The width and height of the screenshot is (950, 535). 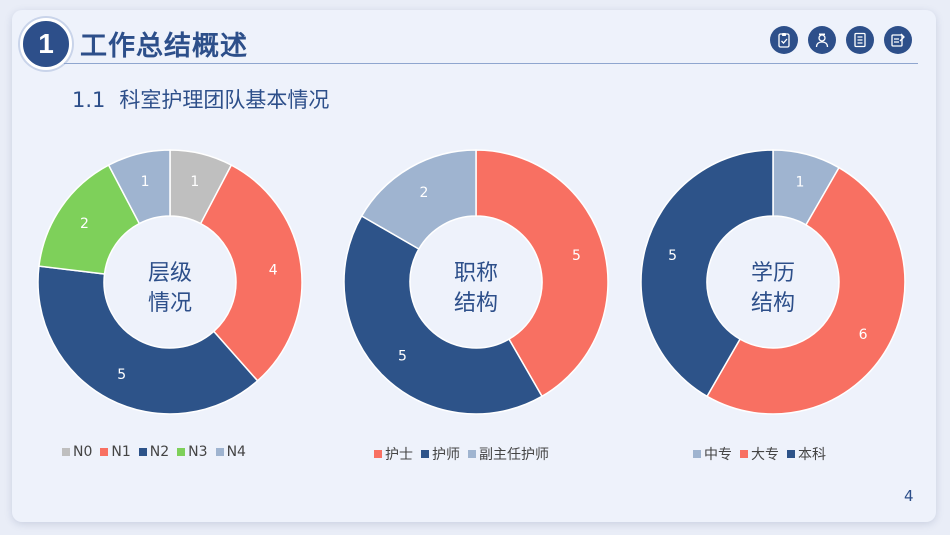 I want to click on center-label: 情况, so click(x=170, y=303).